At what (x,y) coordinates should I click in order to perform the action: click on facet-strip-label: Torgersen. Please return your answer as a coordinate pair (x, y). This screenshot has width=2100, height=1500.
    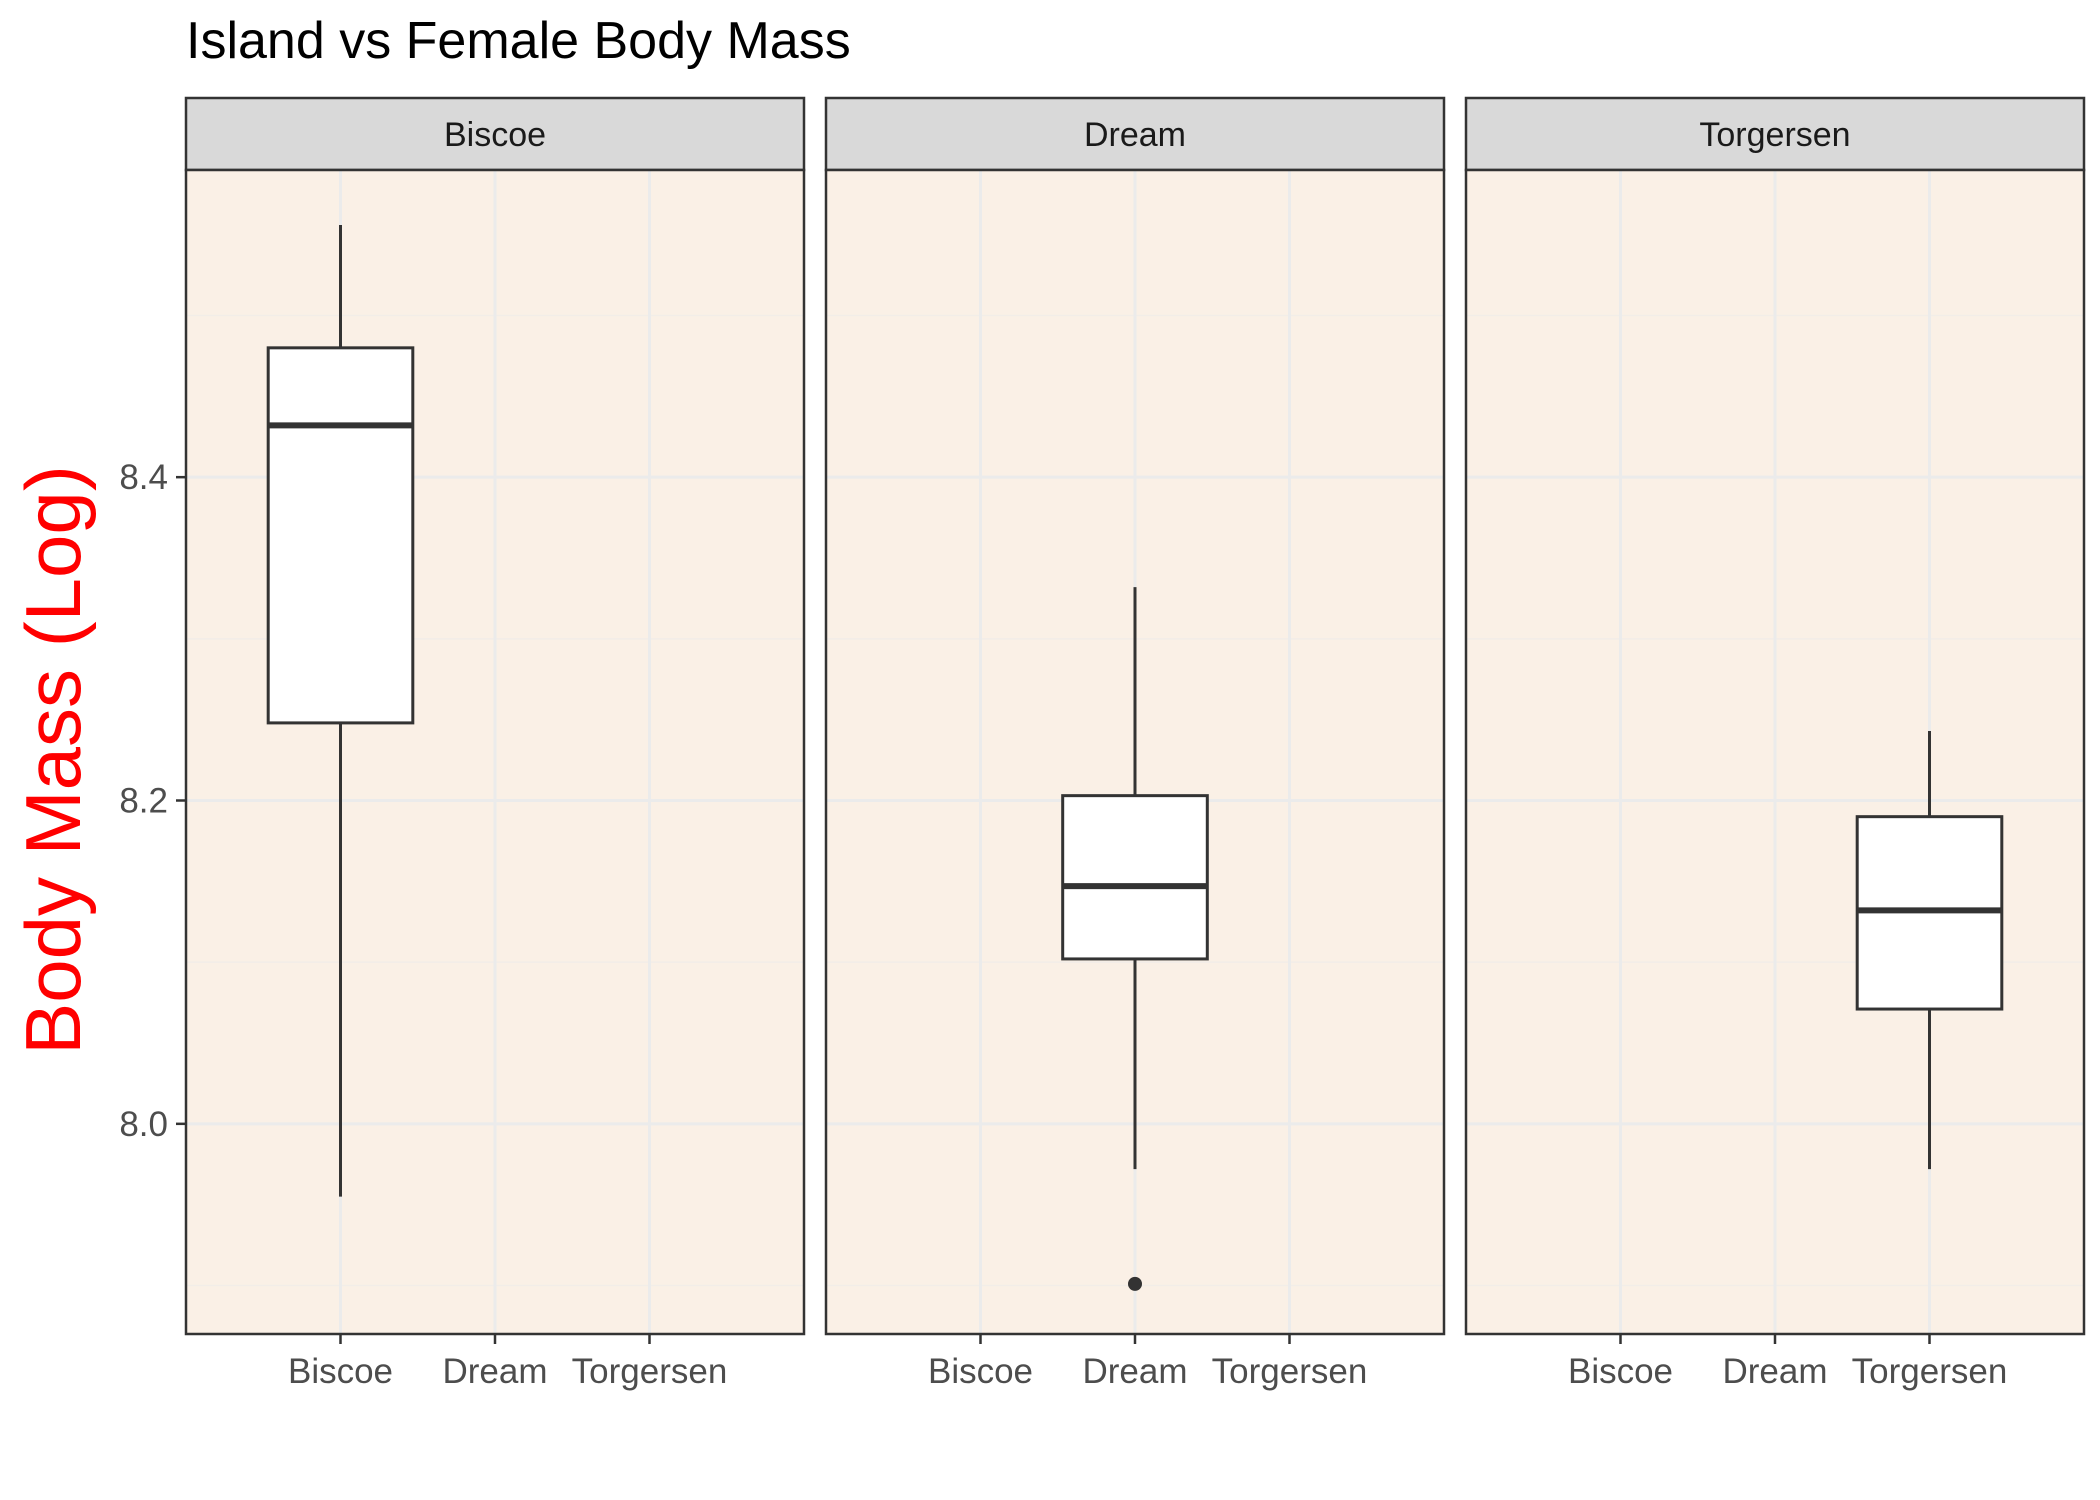
    Looking at the image, I should click on (1774, 135).